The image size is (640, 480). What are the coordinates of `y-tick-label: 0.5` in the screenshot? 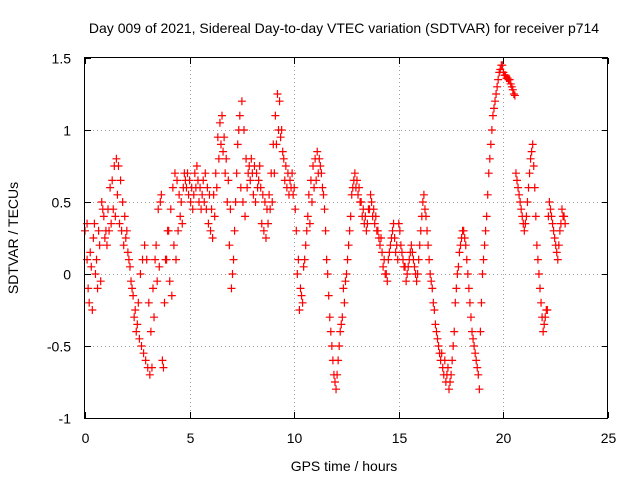 It's located at (62, 203).